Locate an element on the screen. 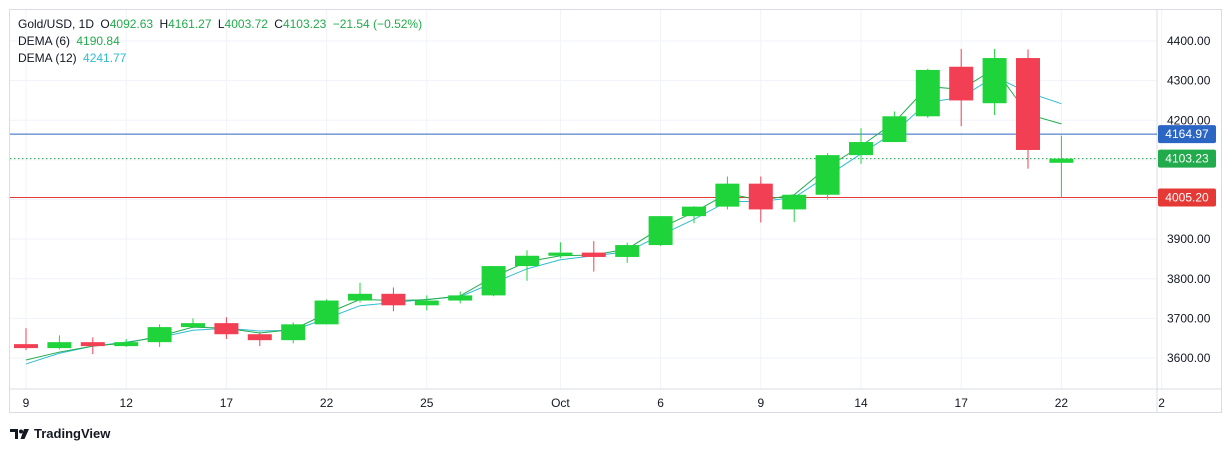  y-tick-label: 3700.00 is located at coordinates (1189, 318).